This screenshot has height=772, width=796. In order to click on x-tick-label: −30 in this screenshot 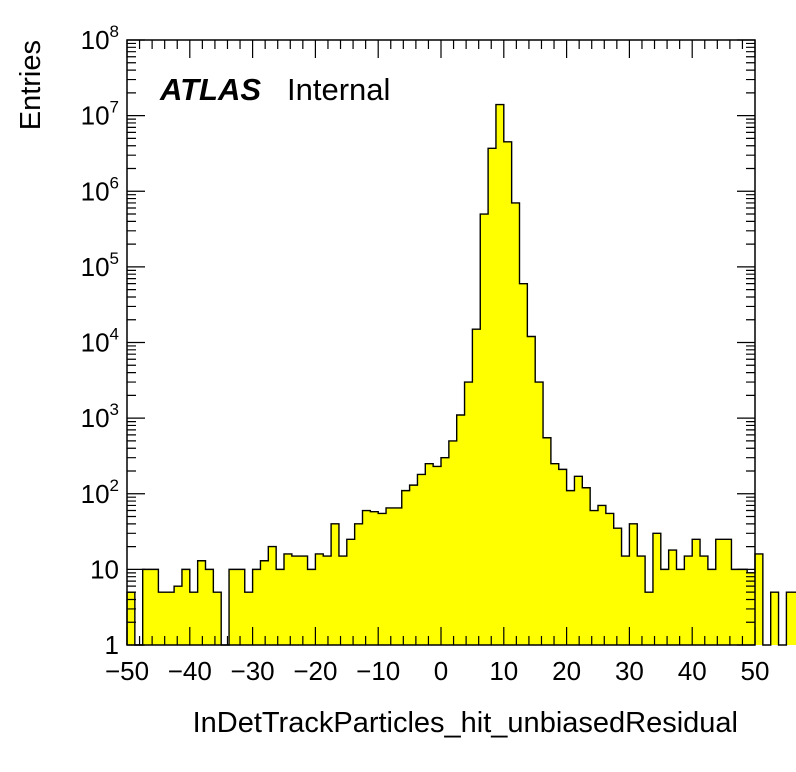, I will do `click(253, 671)`.